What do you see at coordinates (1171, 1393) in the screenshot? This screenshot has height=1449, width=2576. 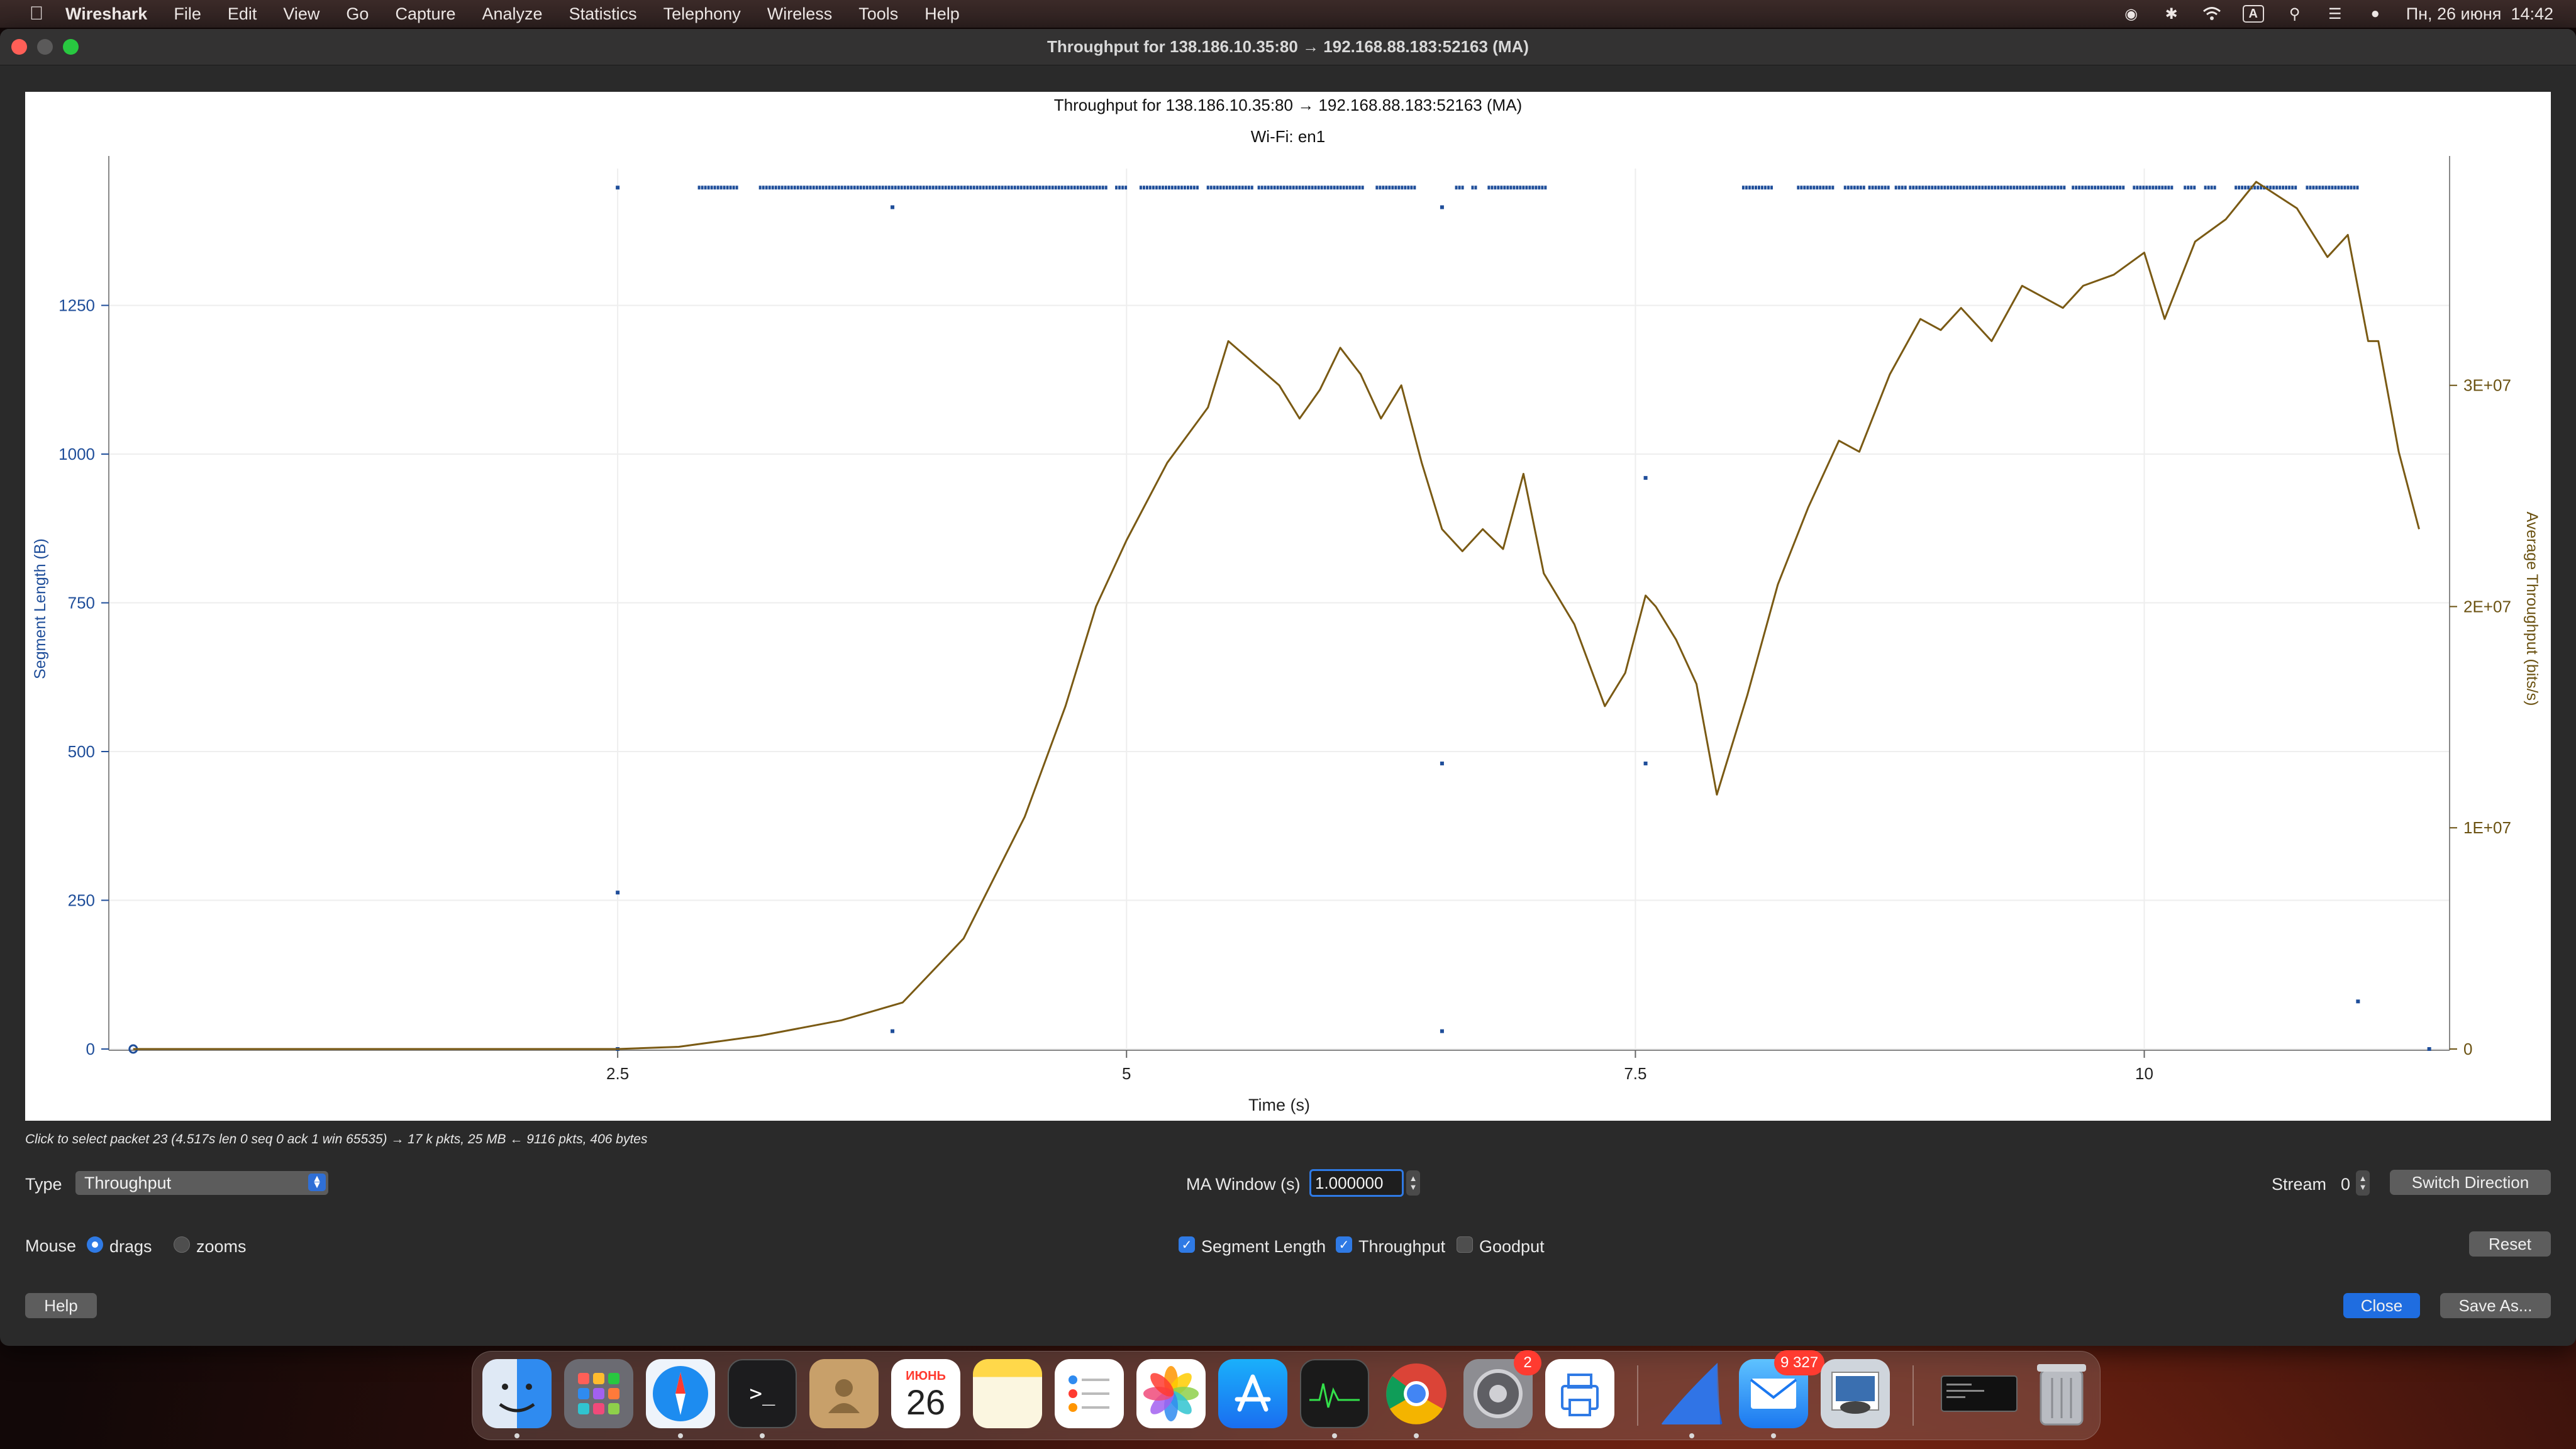 I see `photos-icon` at bounding box center [1171, 1393].